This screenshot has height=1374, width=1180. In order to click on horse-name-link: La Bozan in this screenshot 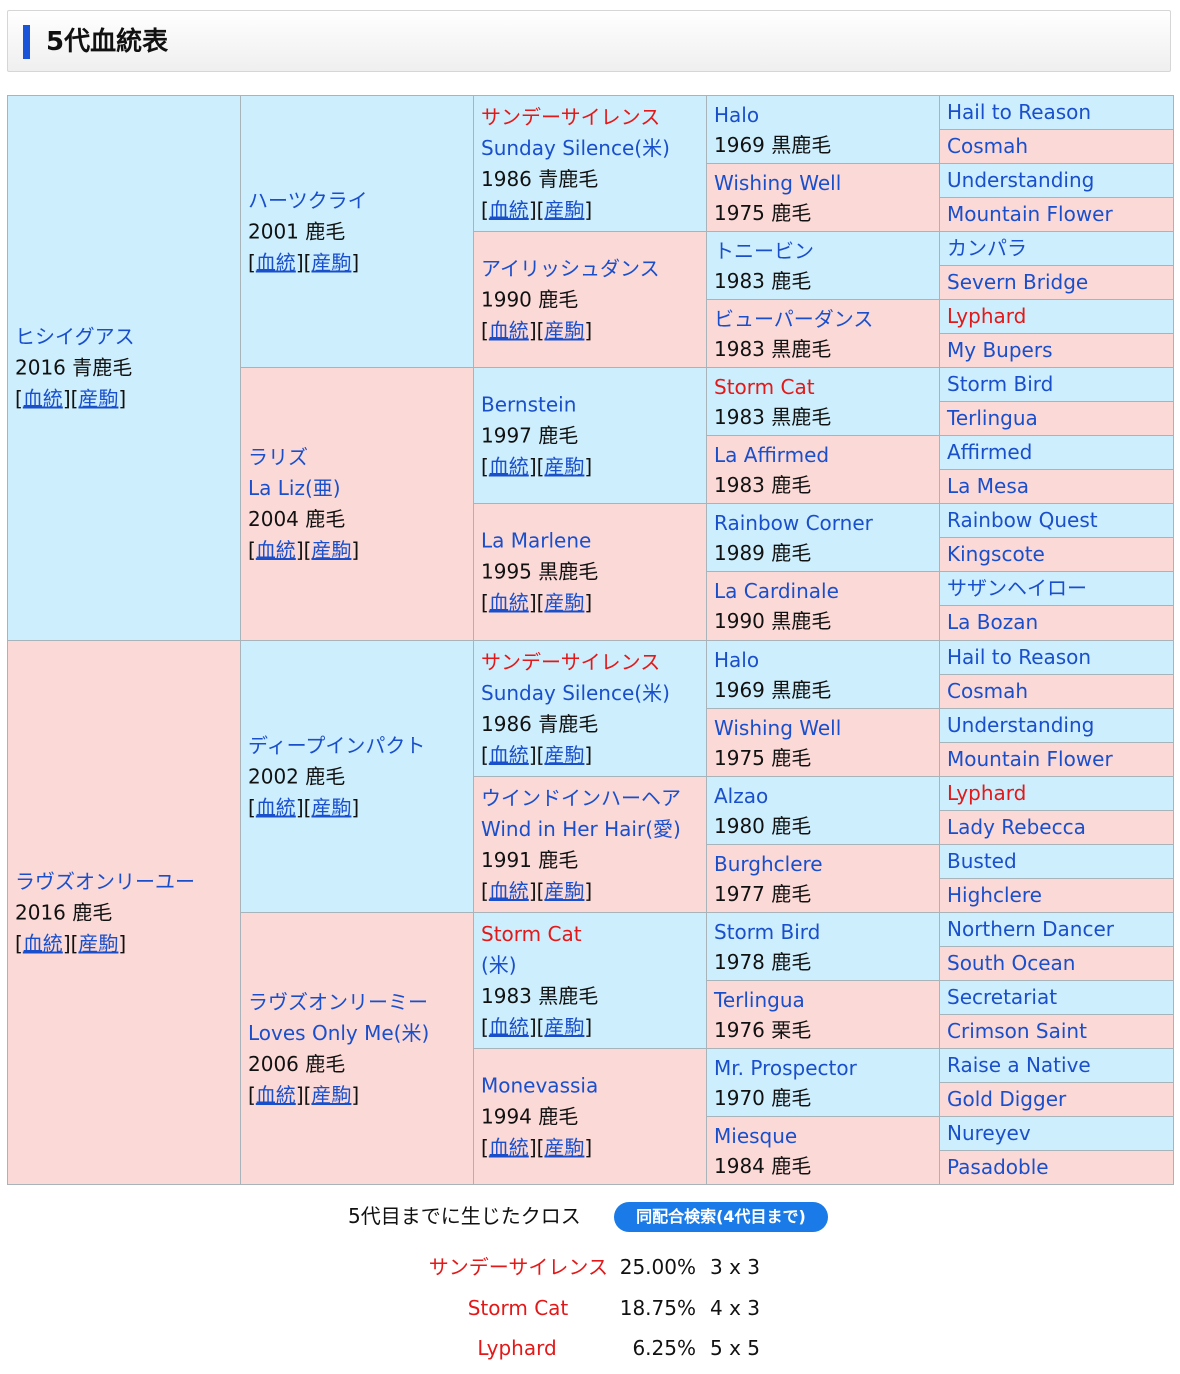, I will do `click(993, 622)`.